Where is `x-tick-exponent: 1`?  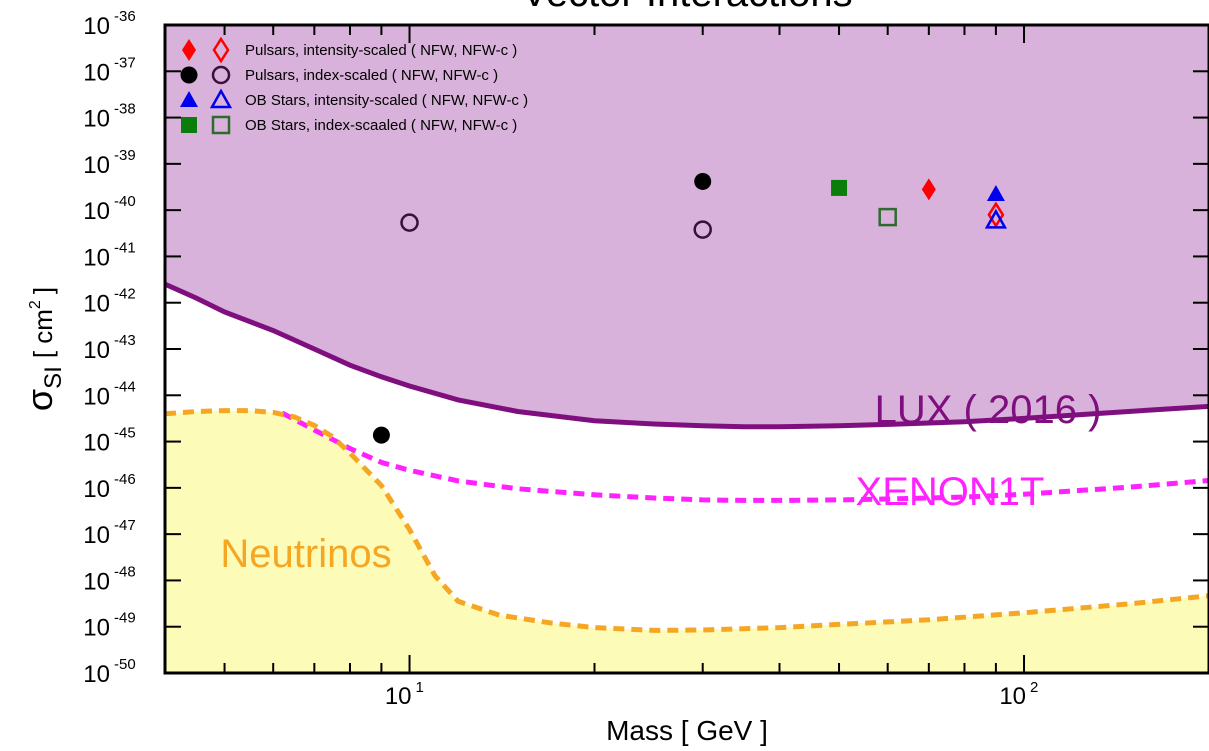 x-tick-exponent: 1 is located at coordinates (420, 687).